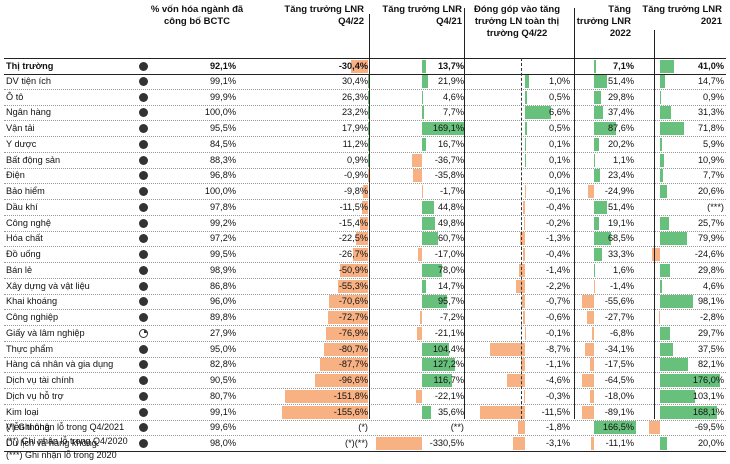 The image size is (730, 464). I want to click on row-sector-name: Dầu khí, so click(22, 206).